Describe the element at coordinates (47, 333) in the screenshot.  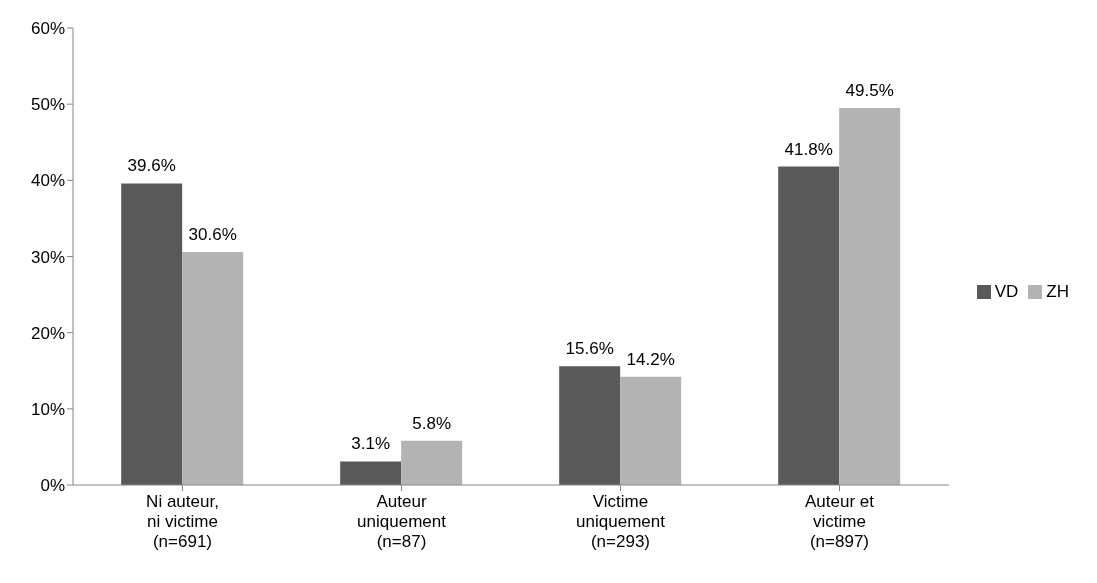
I see `y-tick-label: 20%` at that location.